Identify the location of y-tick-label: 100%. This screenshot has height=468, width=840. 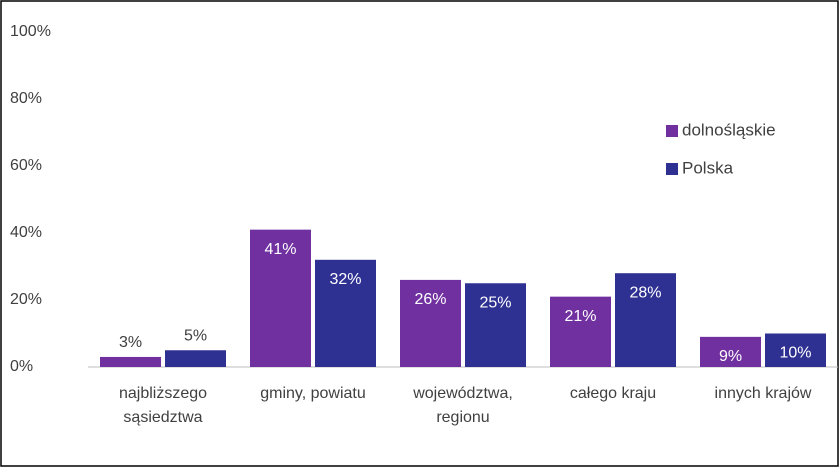
(30, 31).